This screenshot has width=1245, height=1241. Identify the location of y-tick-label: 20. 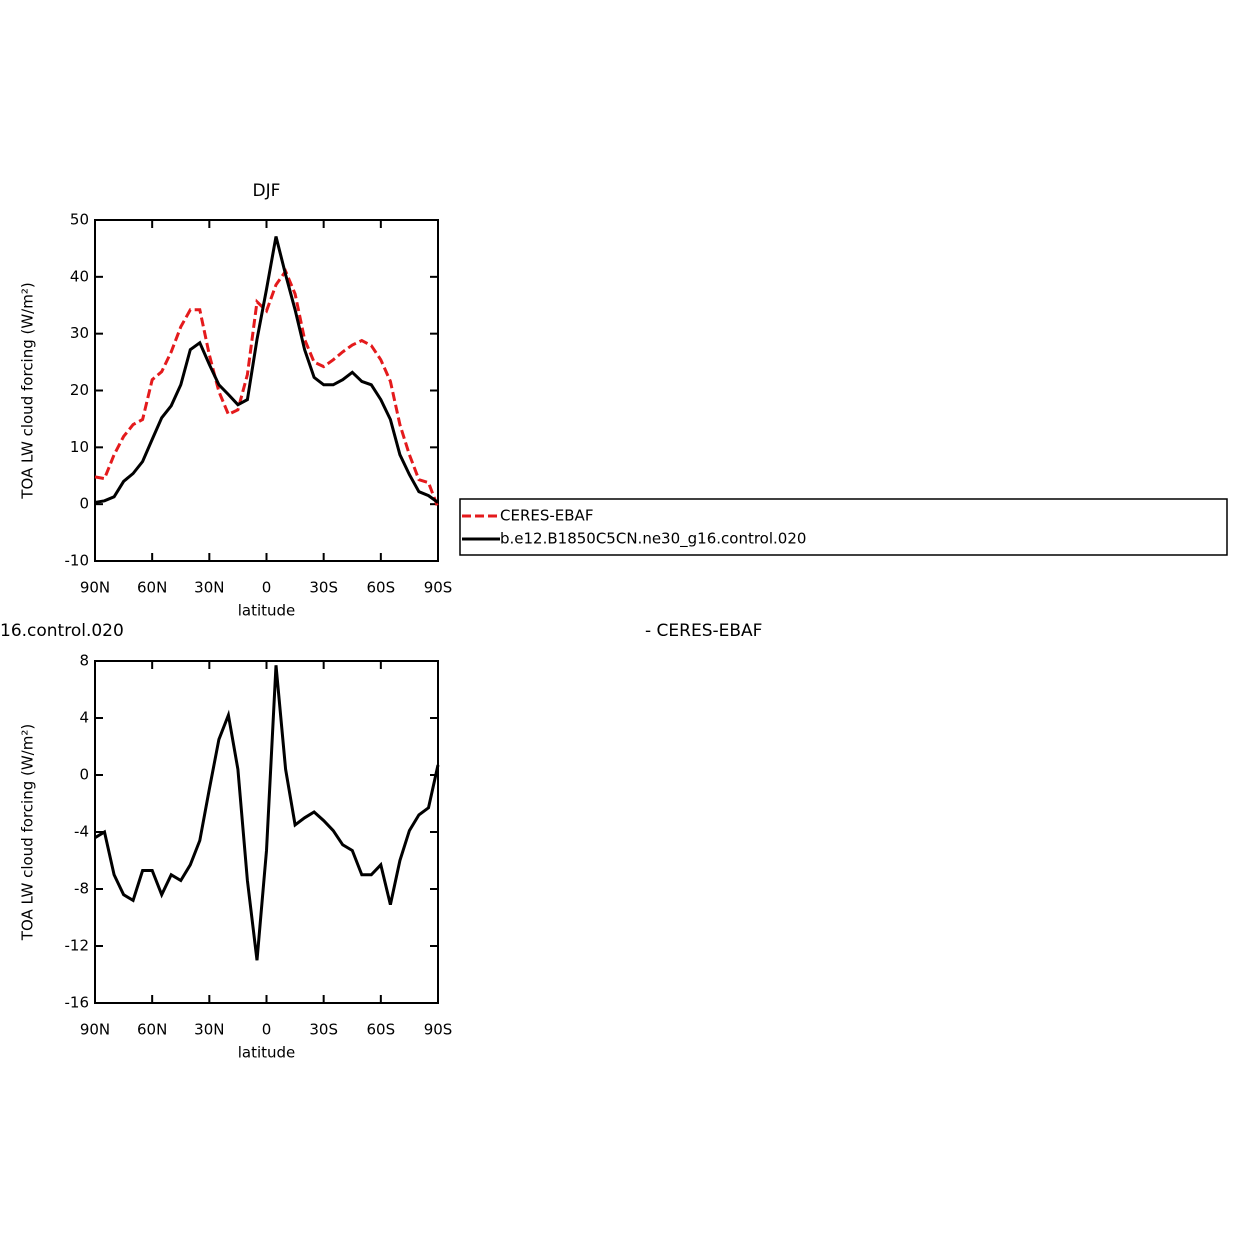
(79, 390).